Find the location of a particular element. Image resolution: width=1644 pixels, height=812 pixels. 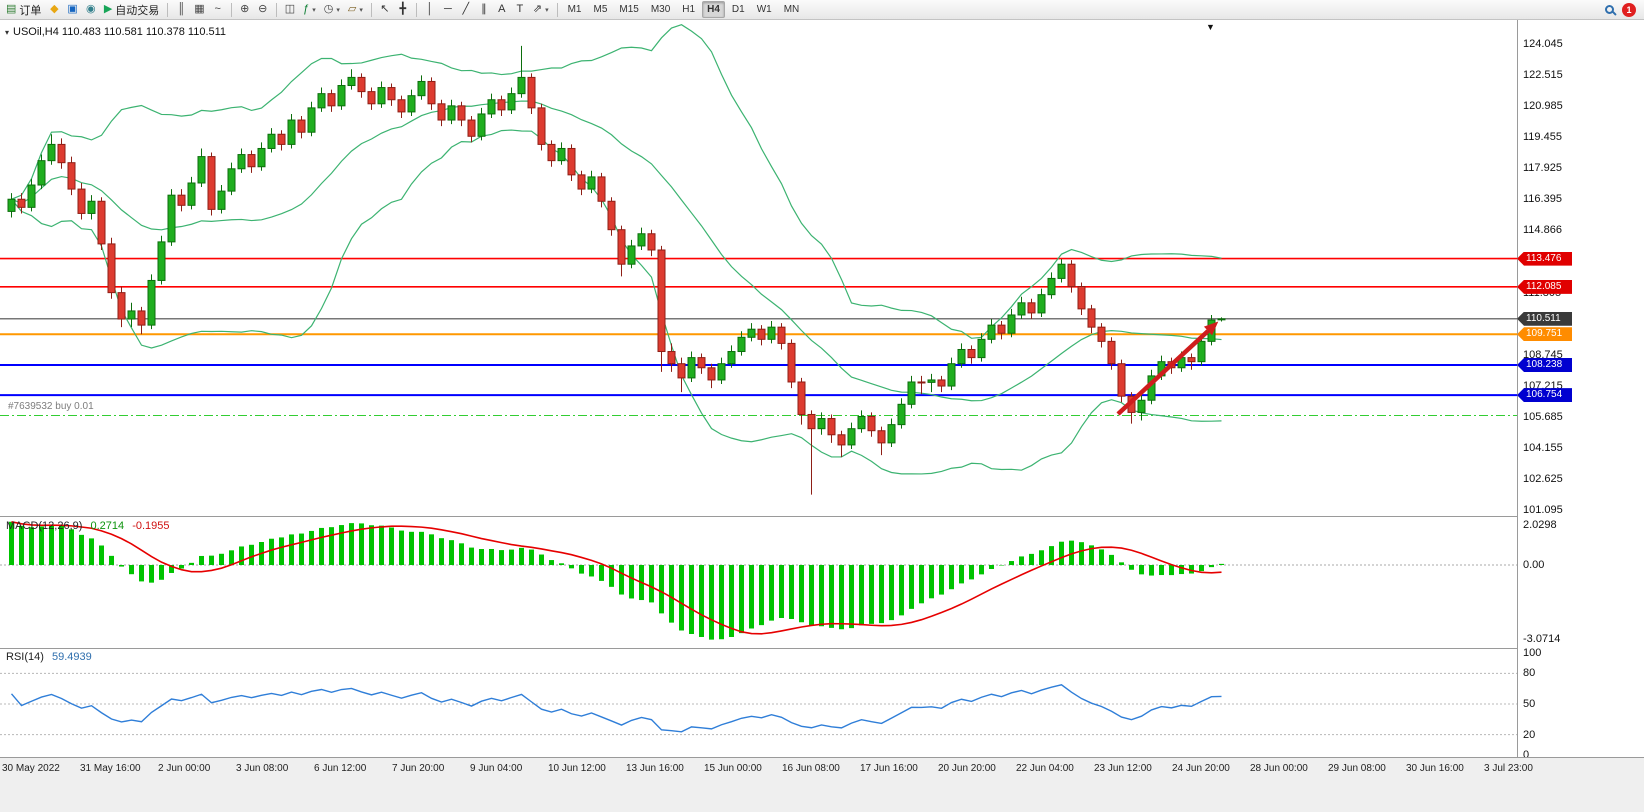

chart-shift-marker-icon: ▼ is located at coordinates (1210, 27).